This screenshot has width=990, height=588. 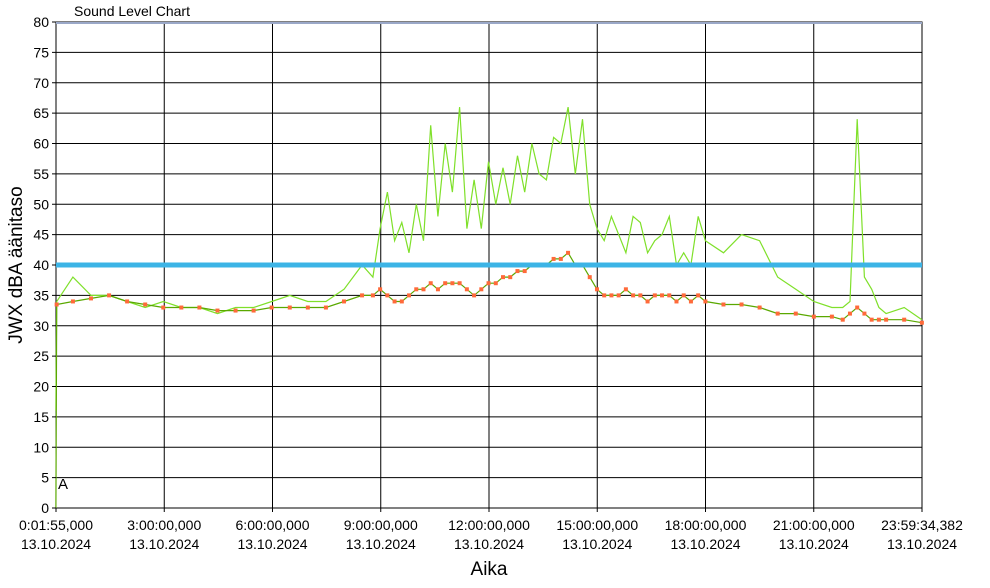 I want to click on y-tick-label: 40, so click(x=41, y=265).